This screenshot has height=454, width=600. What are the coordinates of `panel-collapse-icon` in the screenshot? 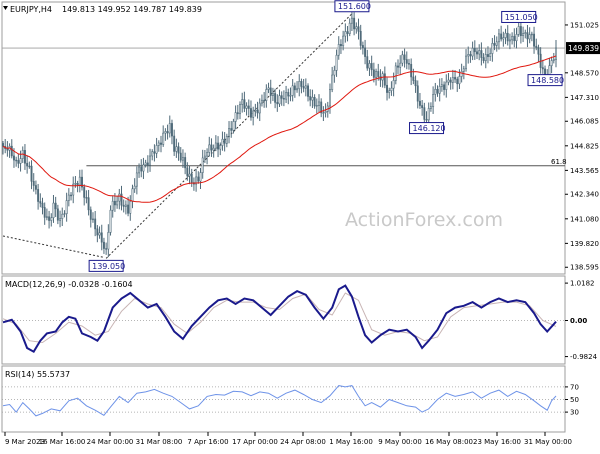 It's located at (5, 8).